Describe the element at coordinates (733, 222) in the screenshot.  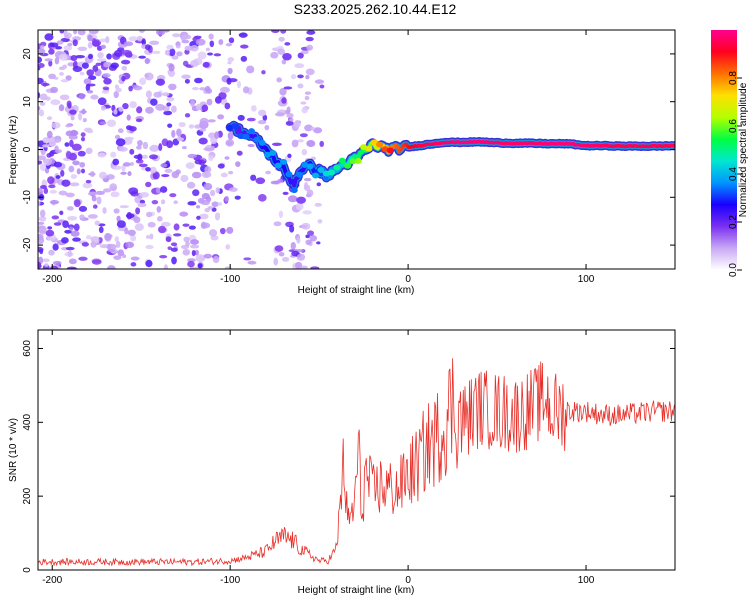
I see `colorbar-tick-label: 0.2` at that location.